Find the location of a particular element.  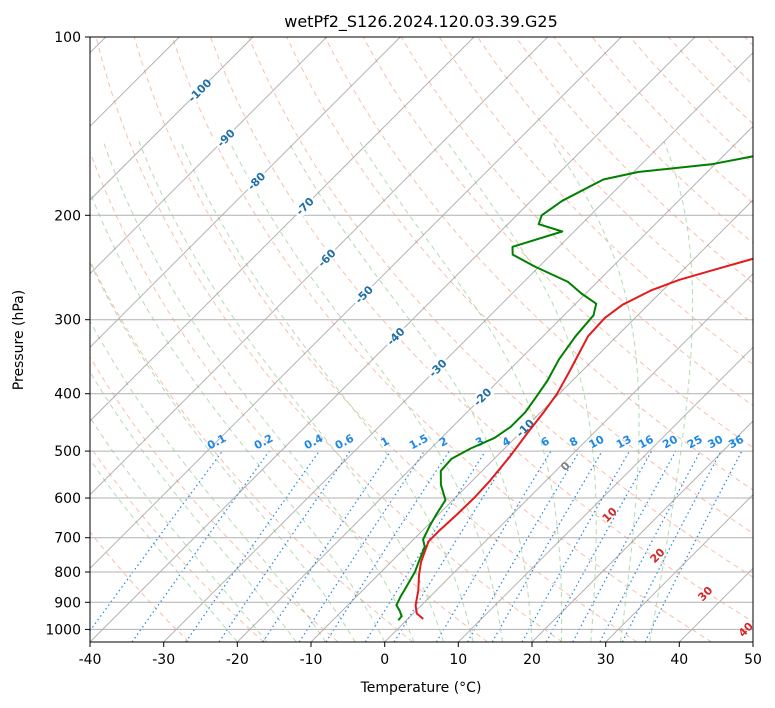

x-tick-label: -30 is located at coordinates (163, 660).